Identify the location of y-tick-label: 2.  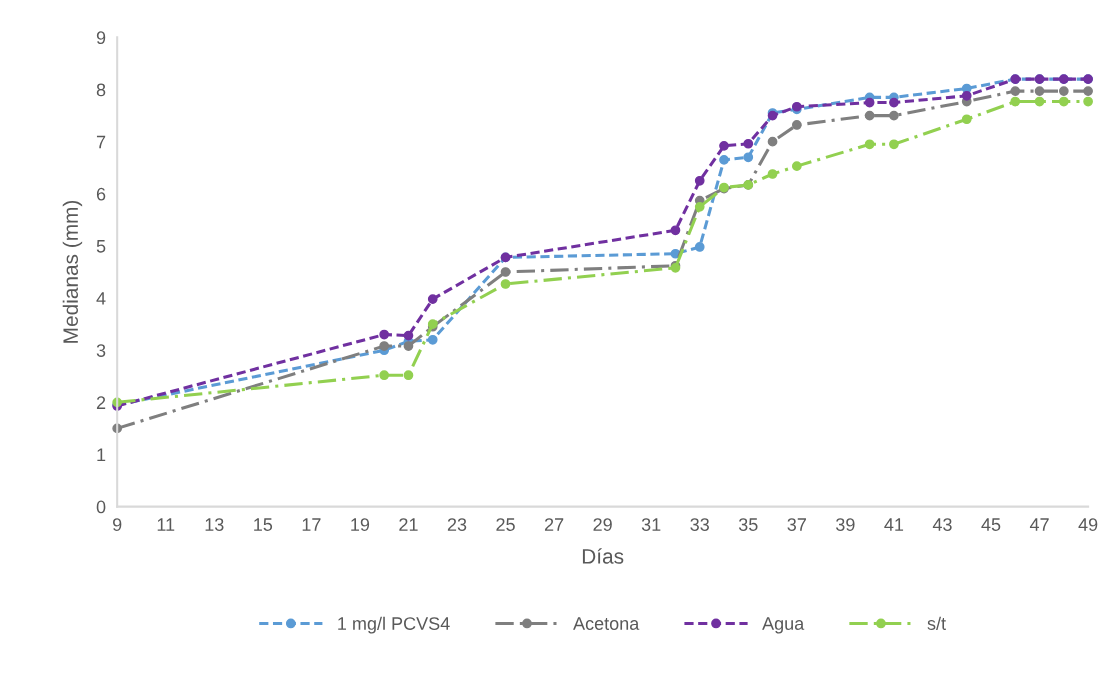
(101, 402).